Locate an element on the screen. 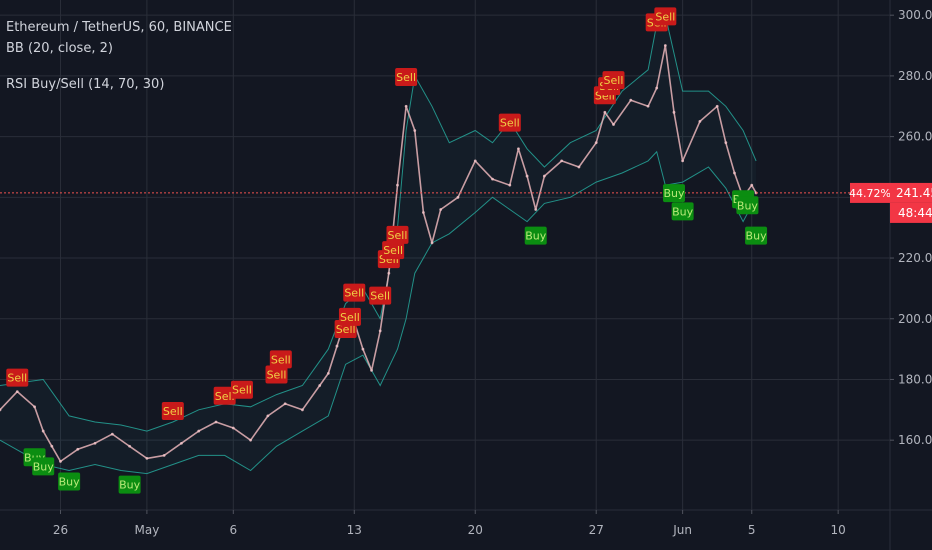 This screenshot has height=550, width=932. price-tick-label: 200.00 is located at coordinates (915, 319).